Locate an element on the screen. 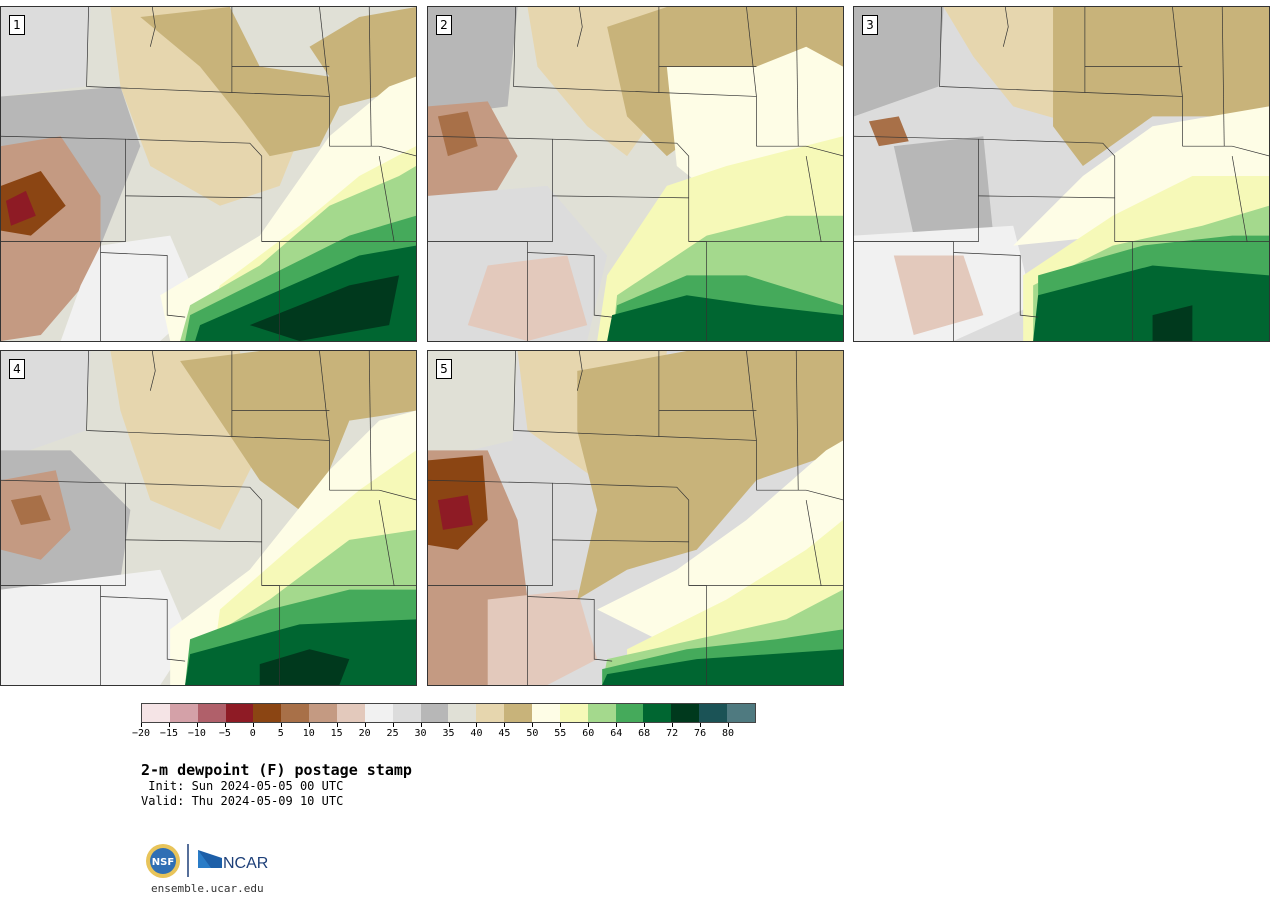  colorbar-tick-label: 45 is located at coordinates (504, 733).